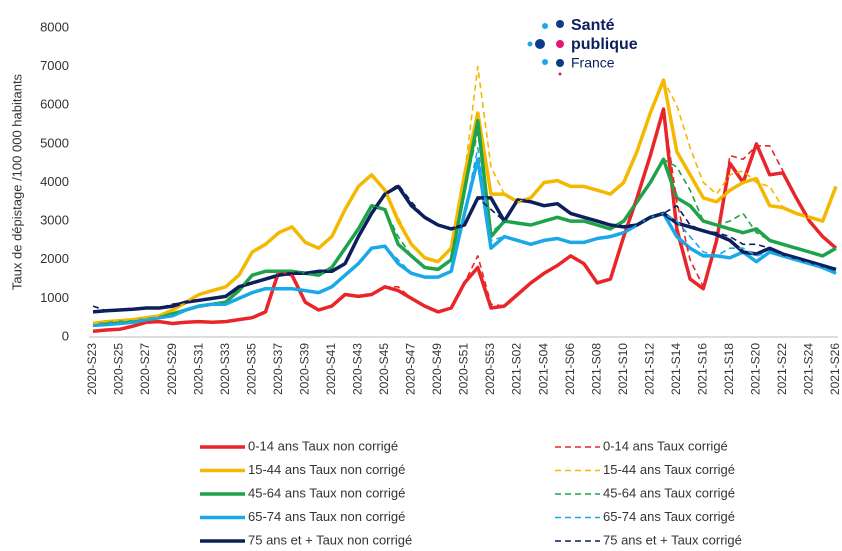 This screenshot has height=551, width=842. I want to click on x-tick-label: 2021-S02, so click(517, 369).